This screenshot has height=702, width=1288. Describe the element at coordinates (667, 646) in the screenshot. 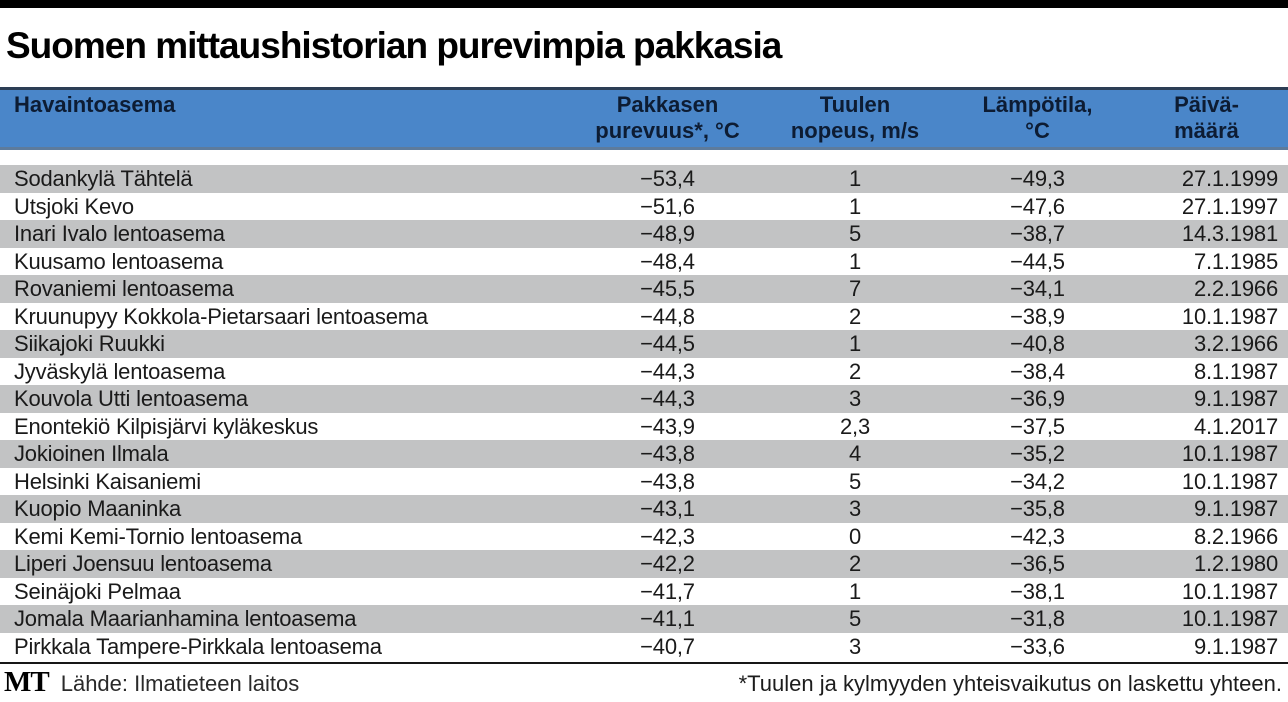

I see `frost-bite-cell: −40,7` at that location.